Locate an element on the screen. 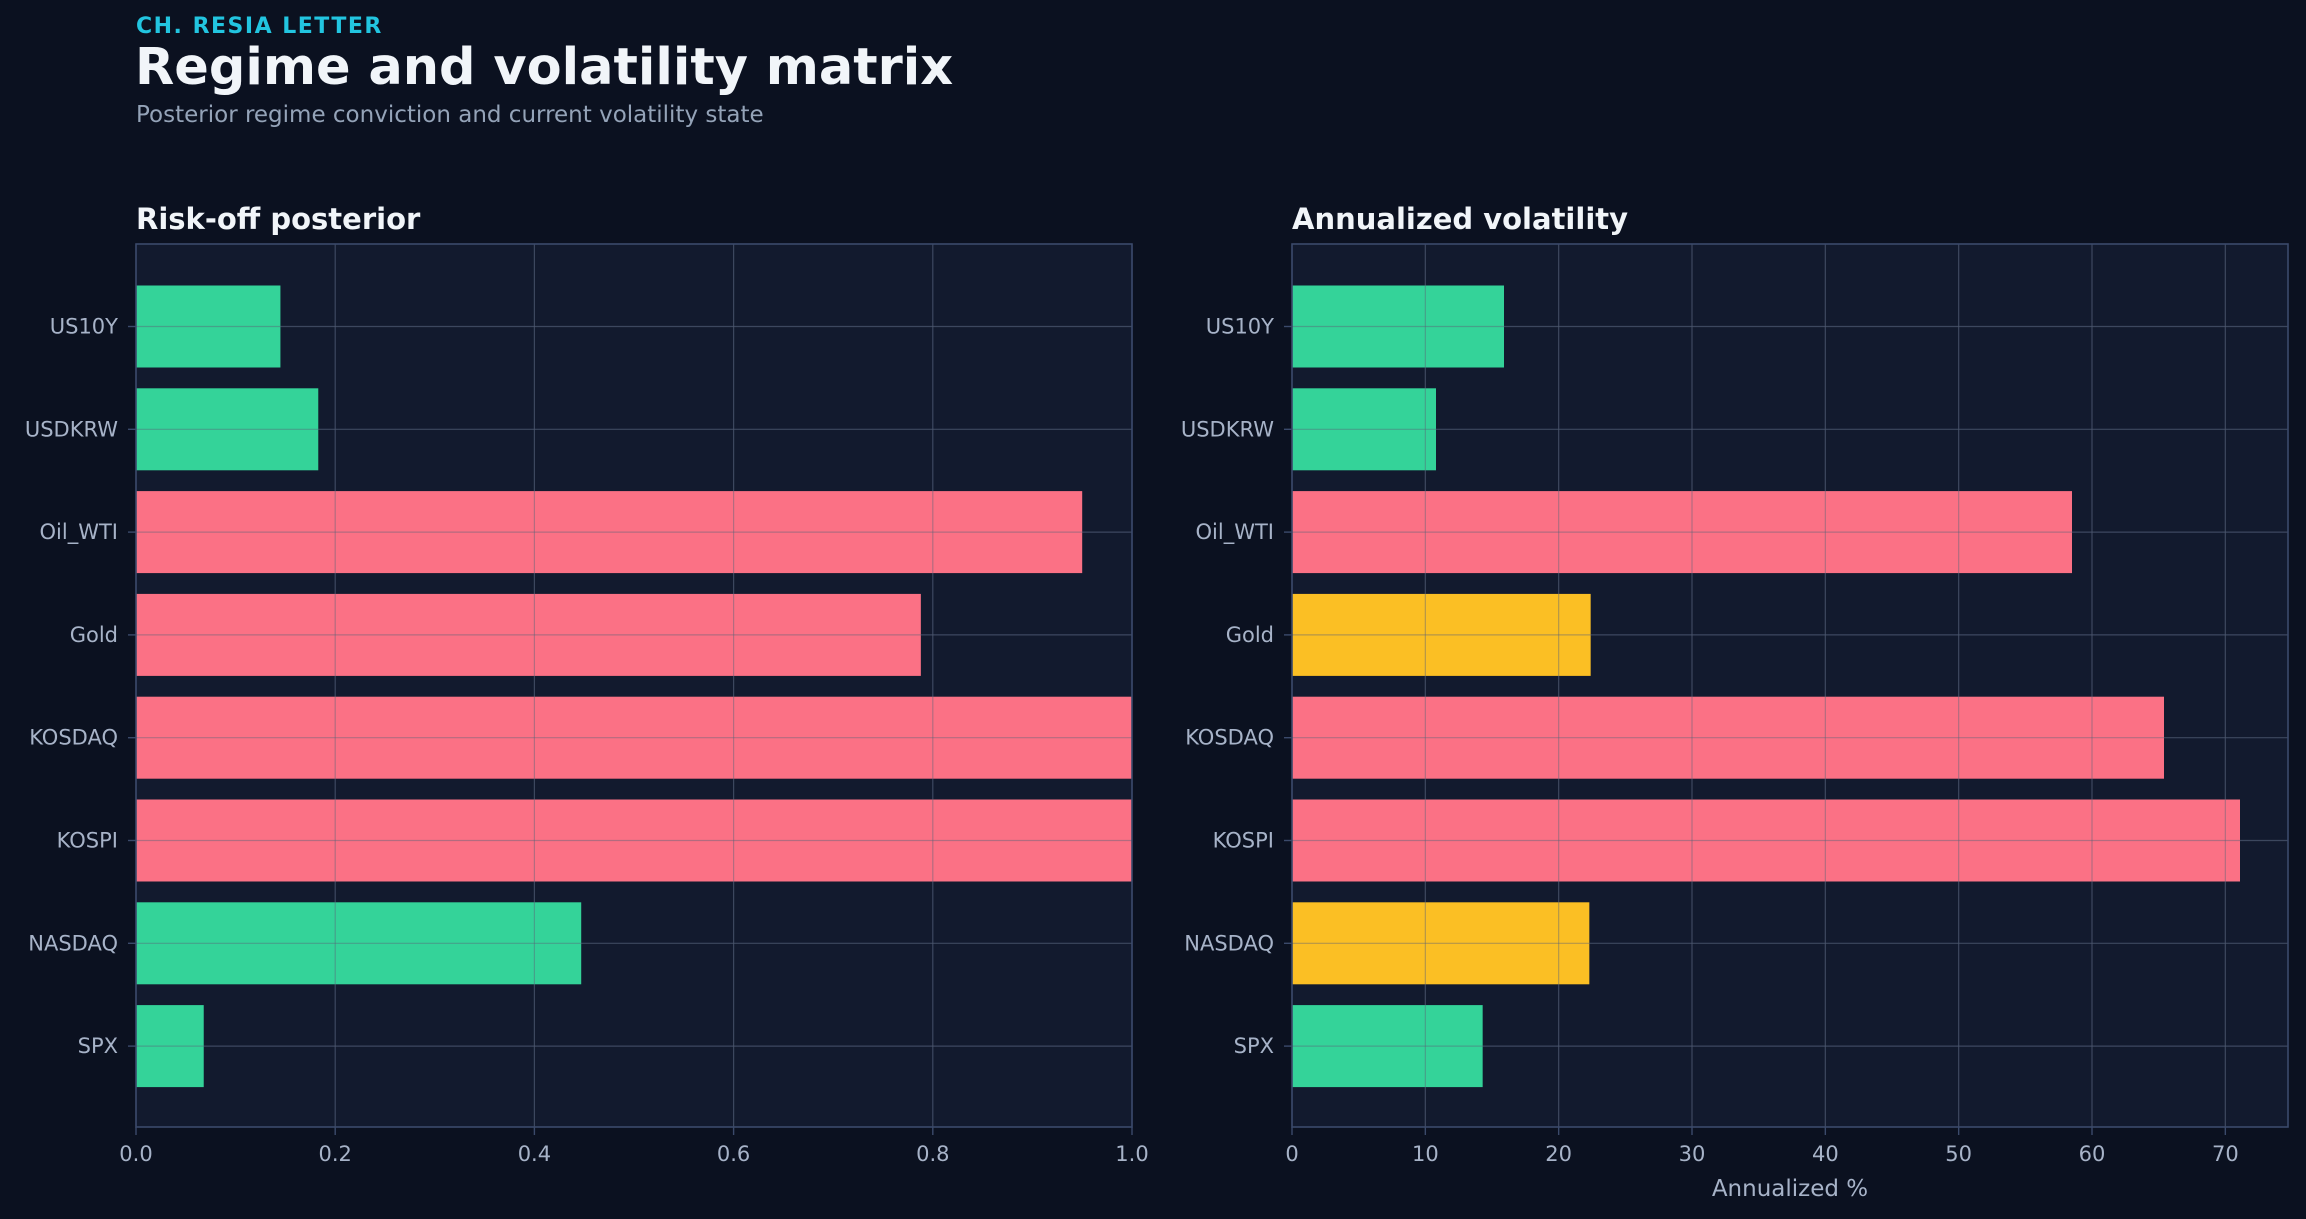 The width and height of the screenshot is (2306, 1219). x-tick-label: 10 is located at coordinates (1425, 1154).